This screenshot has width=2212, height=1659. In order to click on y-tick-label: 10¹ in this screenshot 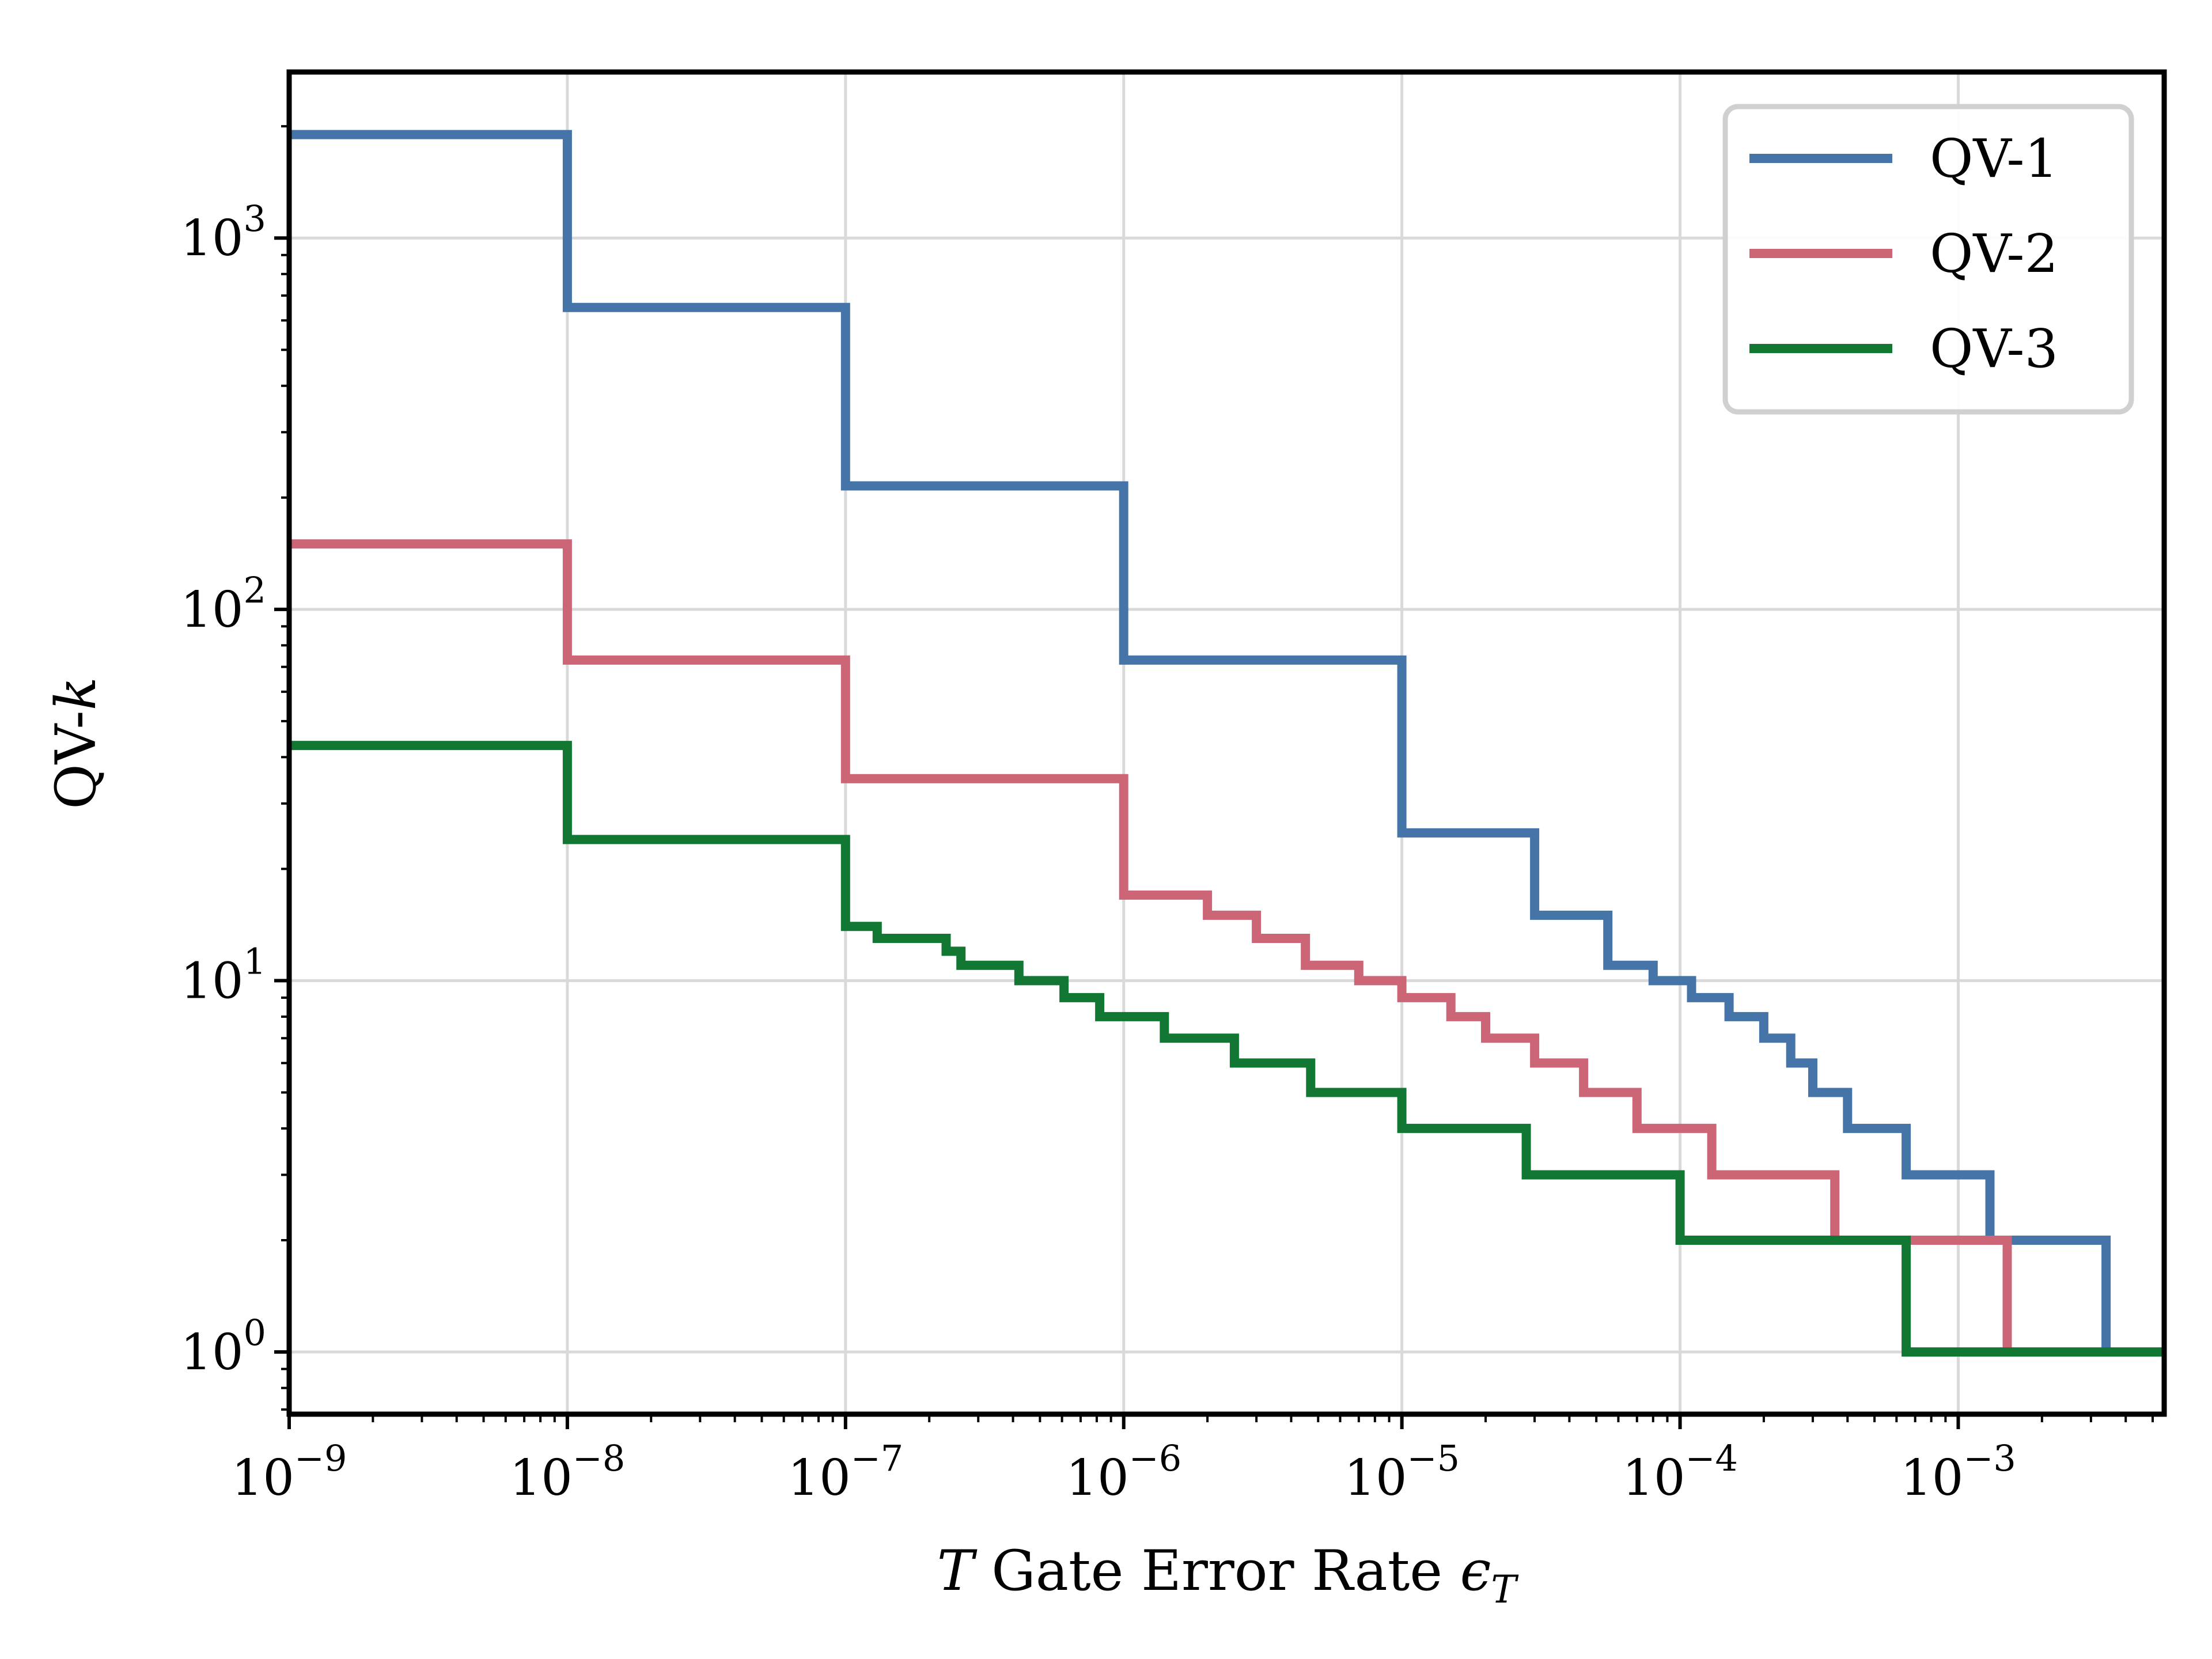, I will do `click(223, 975)`.